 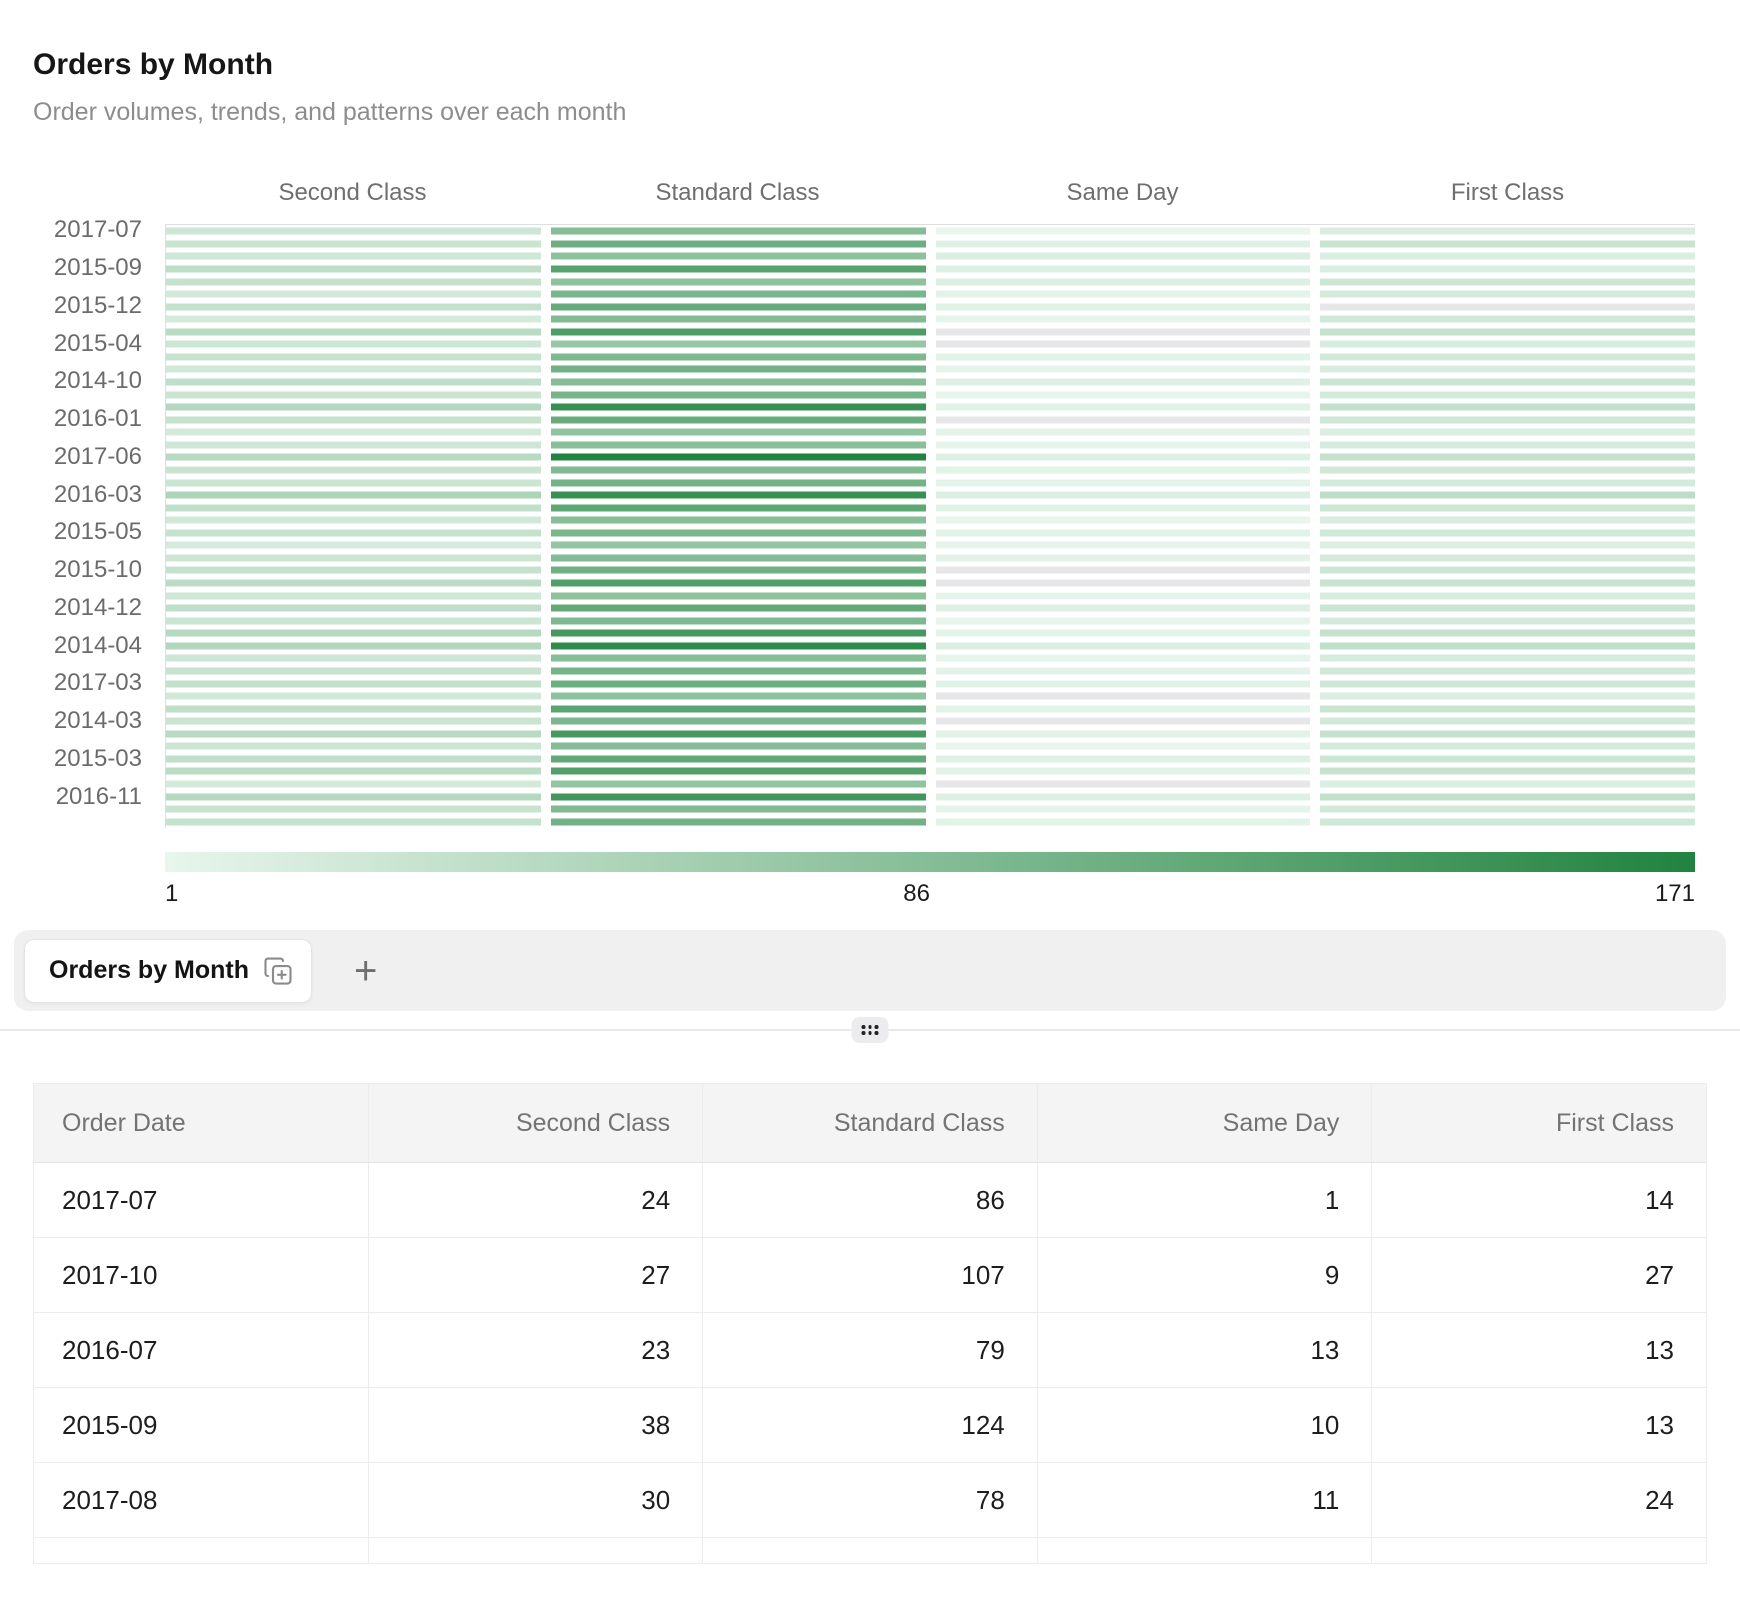 What do you see at coordinates (1539, 1123) in the screenshot?
I see `table-header-cell: First Class` at bounding box center [1539, 1123].